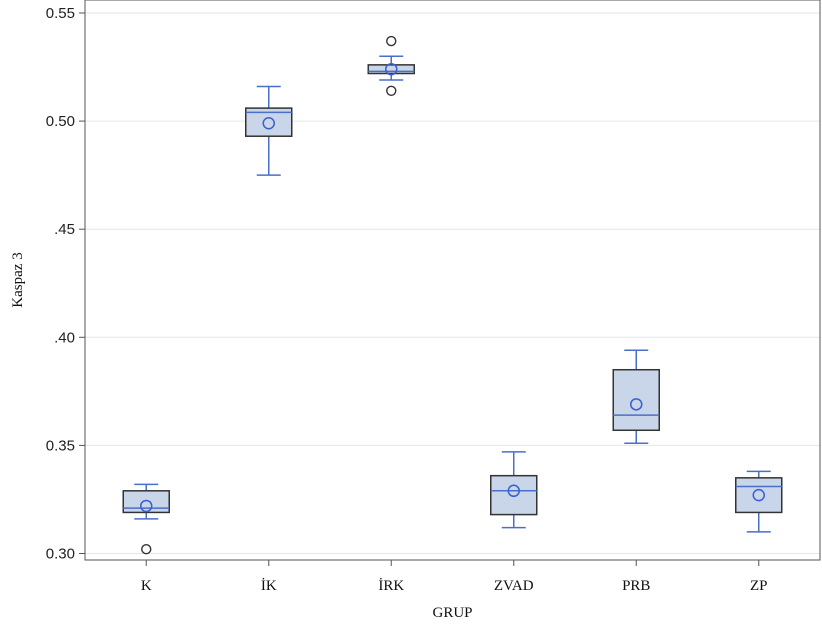  I want to click on x-tick-label: İRK, so click(391, 586).